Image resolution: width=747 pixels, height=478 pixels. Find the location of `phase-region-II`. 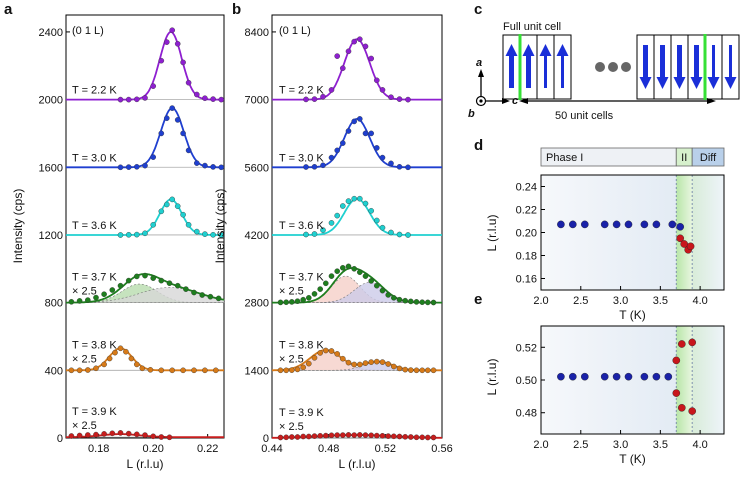

phase-region-II is located at coordinates (684, 232).